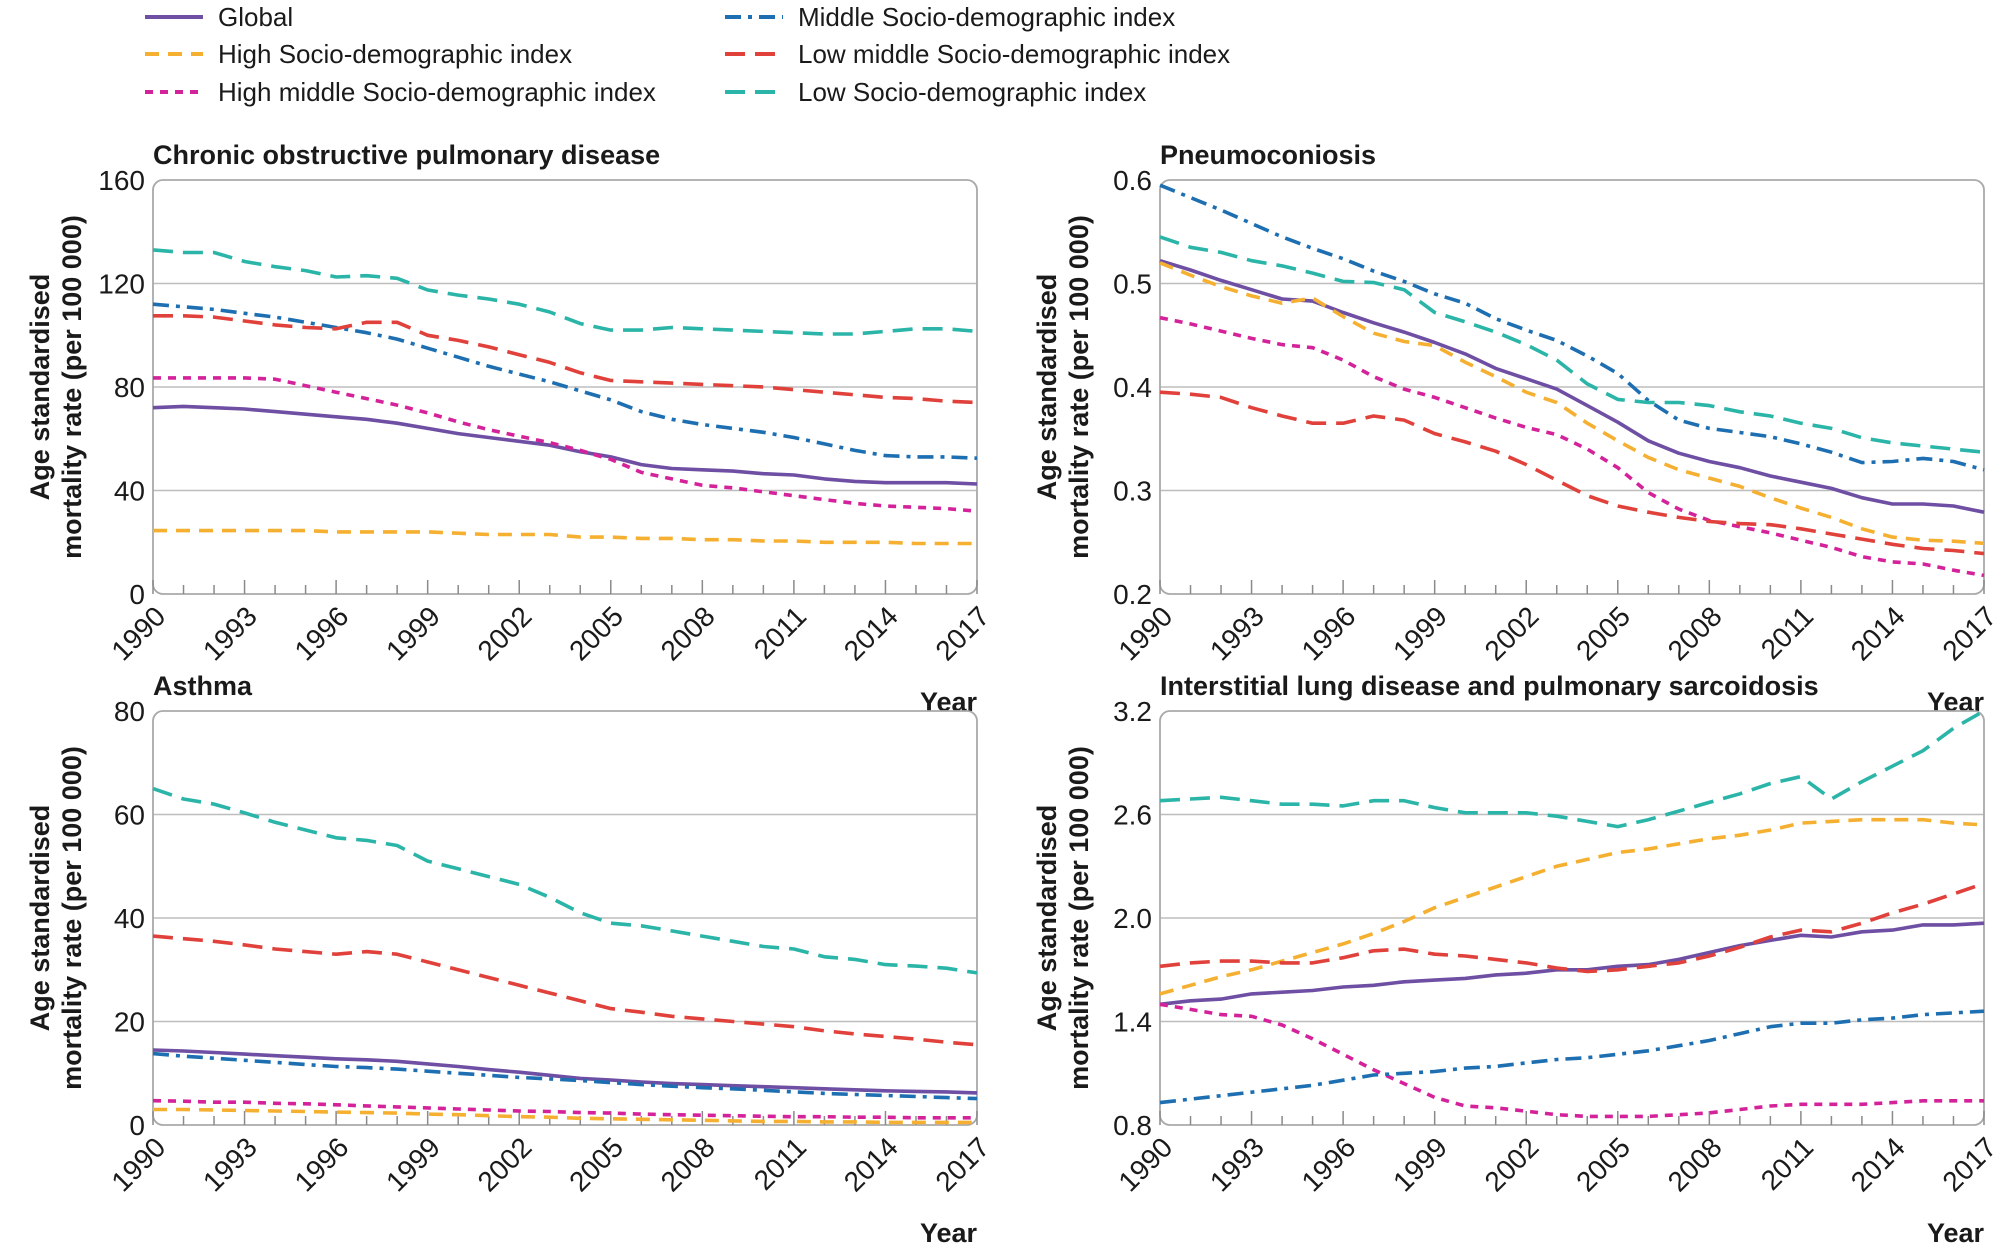  Describe the element at coordinates (1132, 1022) in the screenshot. I see `y-tick-label: 1.4` at that location.